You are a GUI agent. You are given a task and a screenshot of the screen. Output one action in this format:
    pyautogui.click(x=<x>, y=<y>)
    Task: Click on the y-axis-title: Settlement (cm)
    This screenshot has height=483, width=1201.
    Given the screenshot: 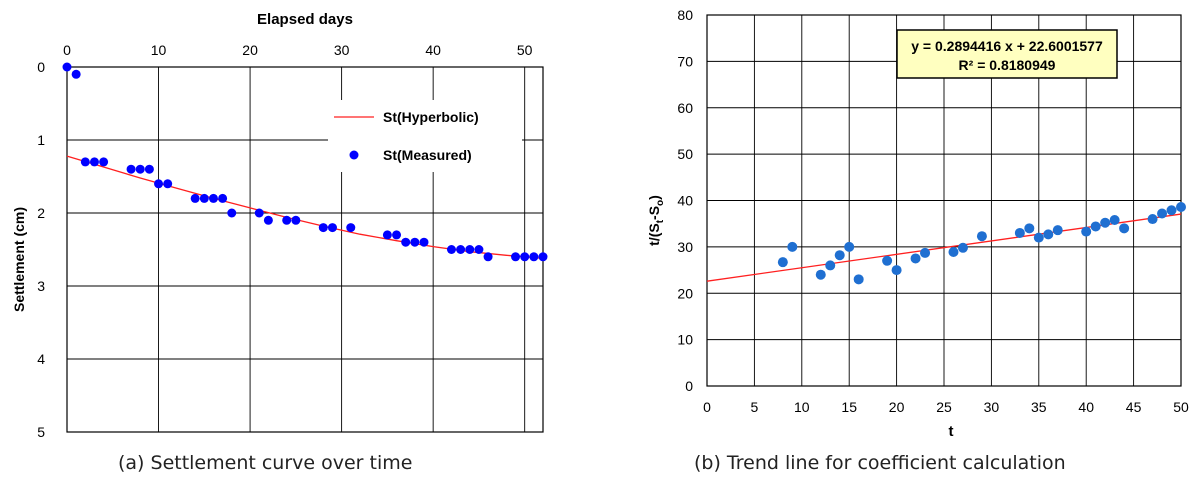 What is the action you would take?
    pyautogui.click(x=19, y=259)
    